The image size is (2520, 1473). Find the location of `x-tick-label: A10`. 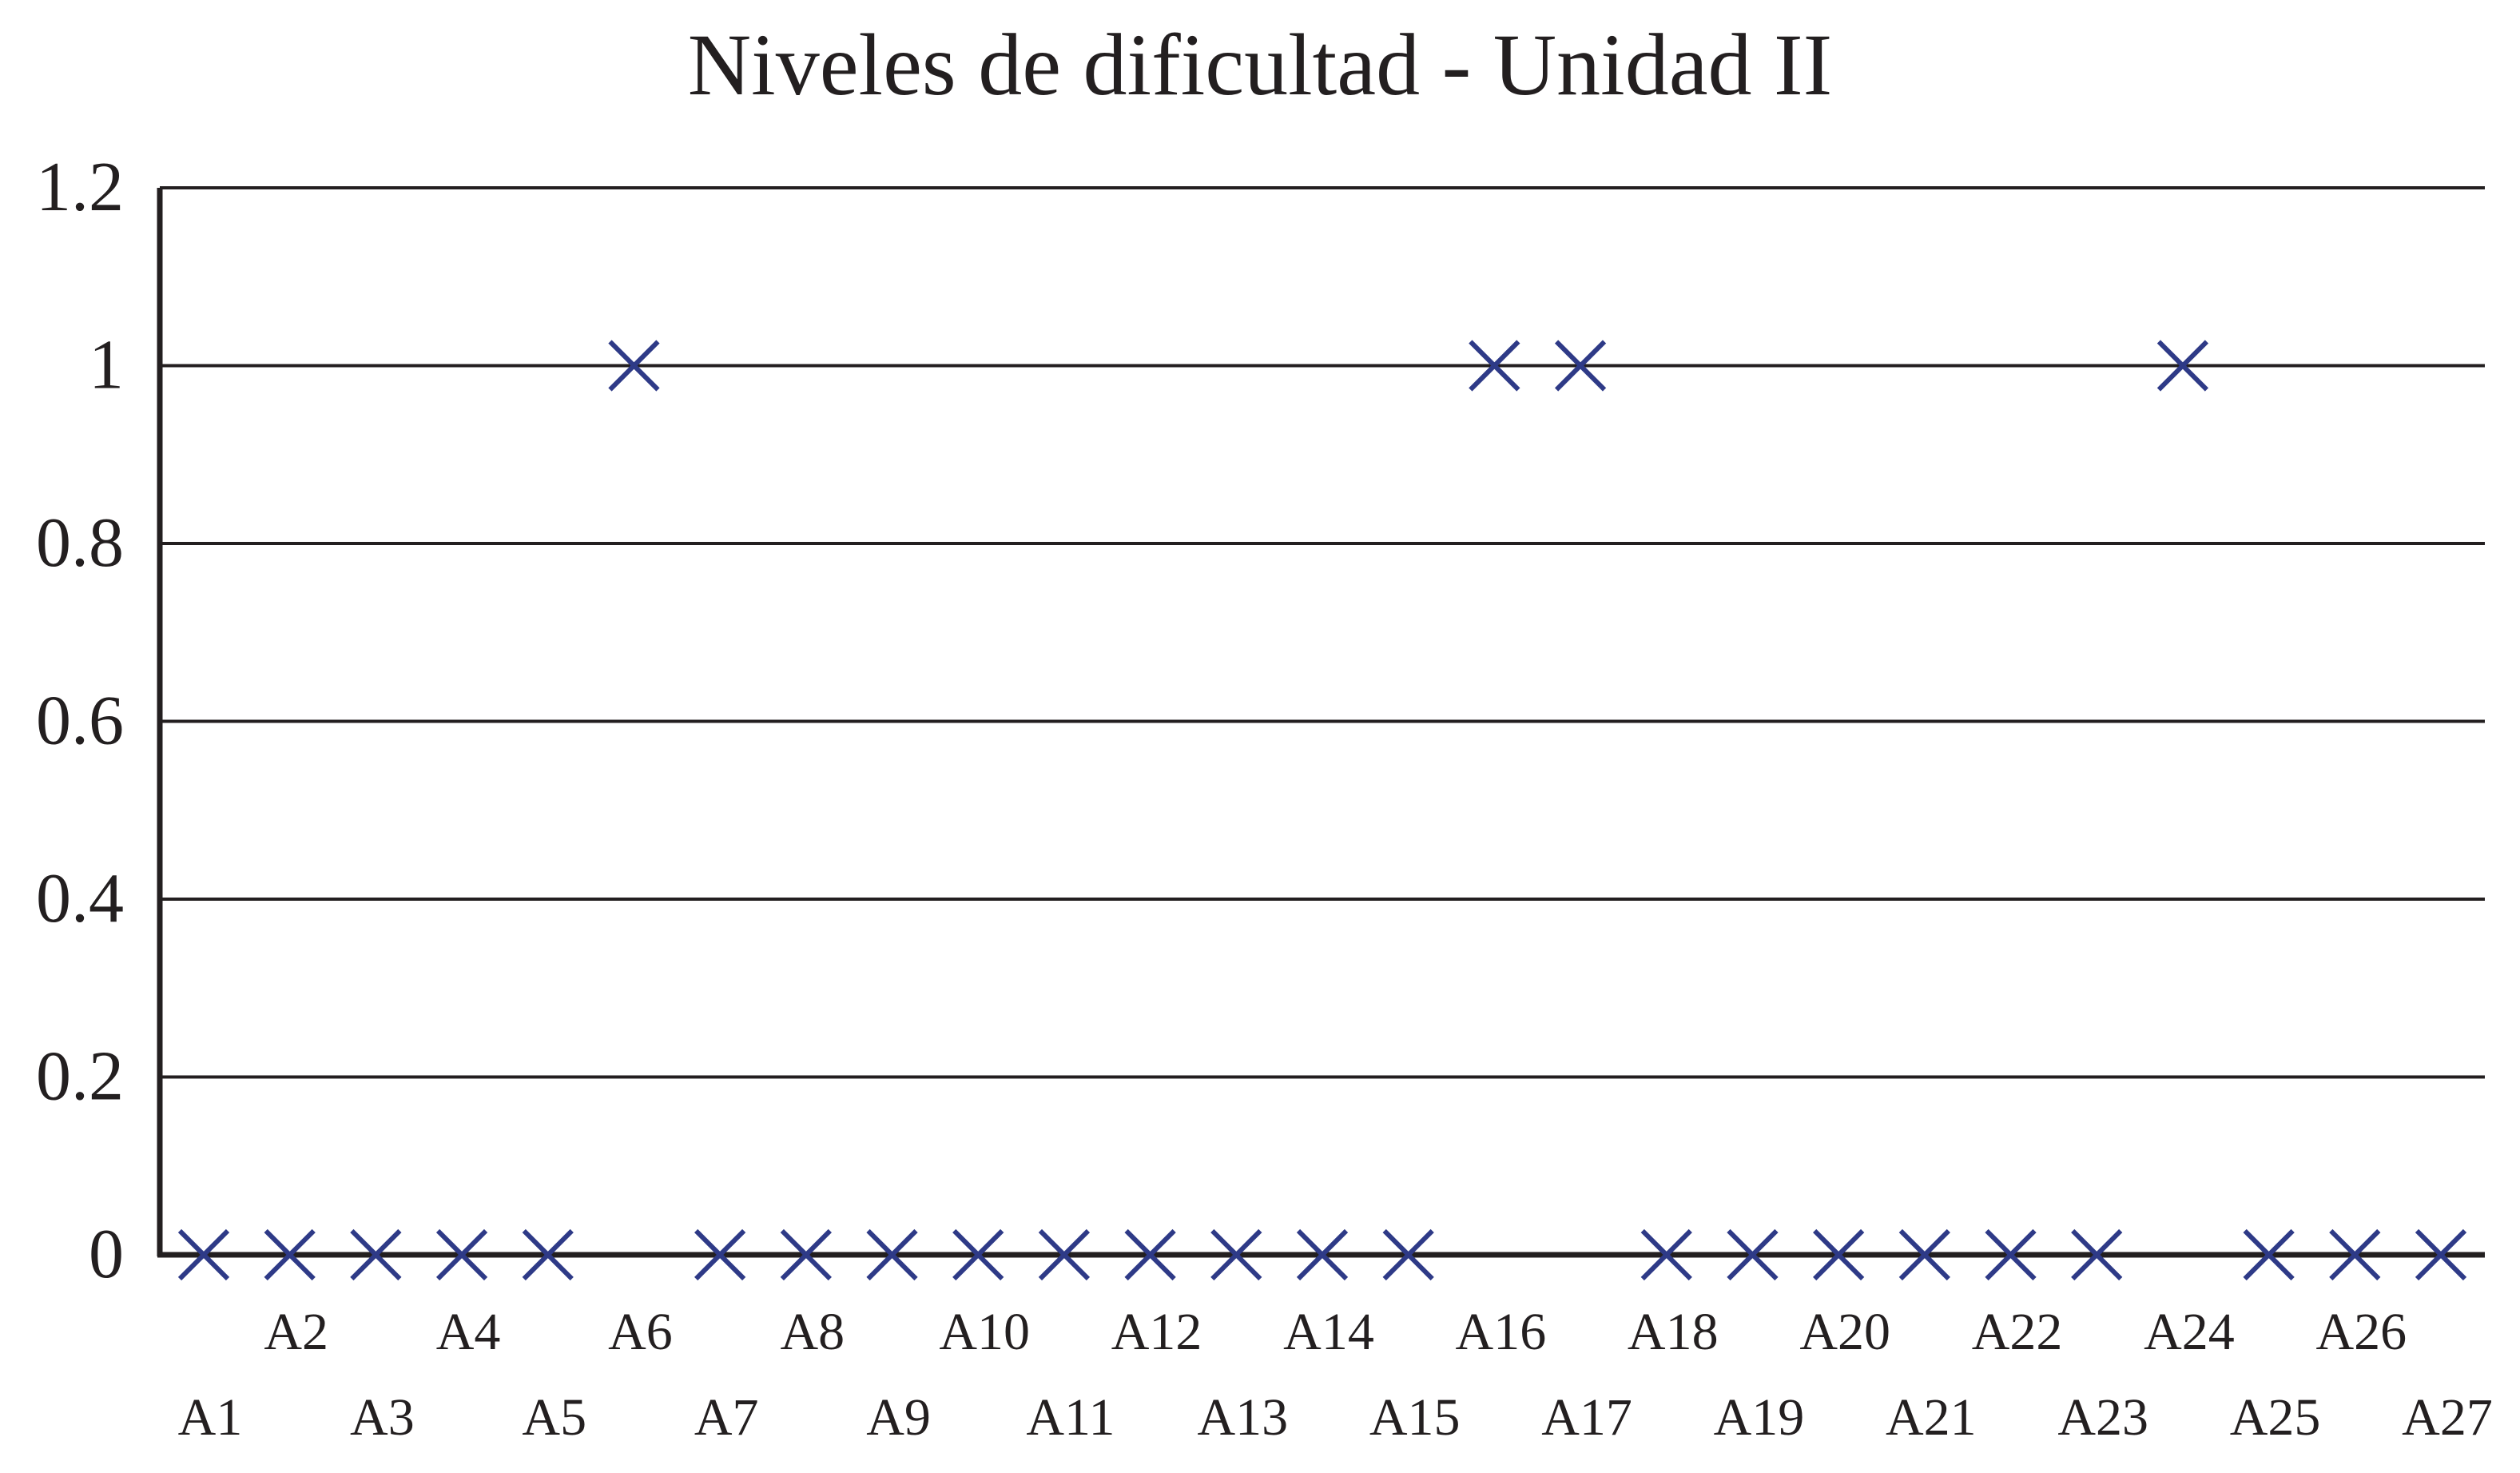

x-tick-label: A10 is located at coordinates (984, 1332).